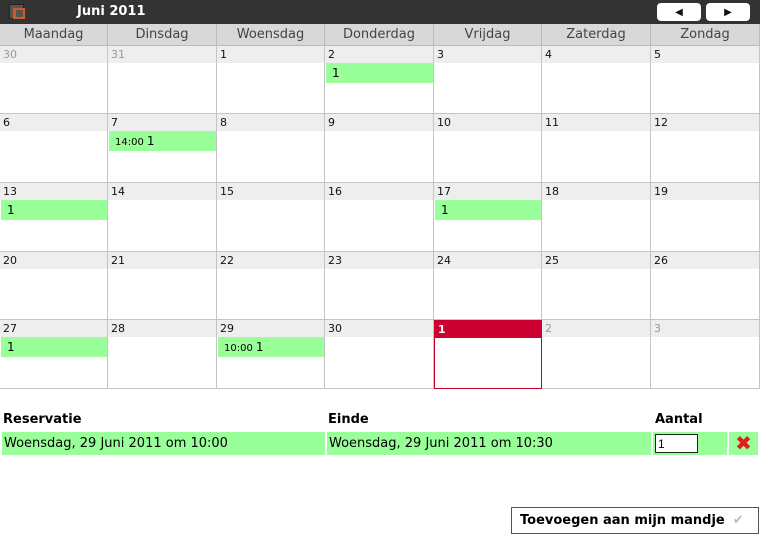  Describe the element at coordinates (162, 80) in the screenshot. I see `day-cell: 31` at that location.